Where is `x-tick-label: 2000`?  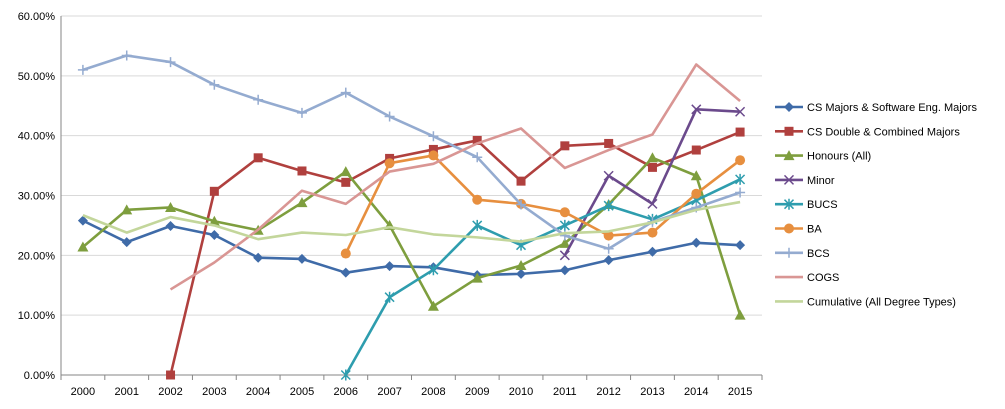
x-tick-label: 2000 is located at coordinates (83, 392).